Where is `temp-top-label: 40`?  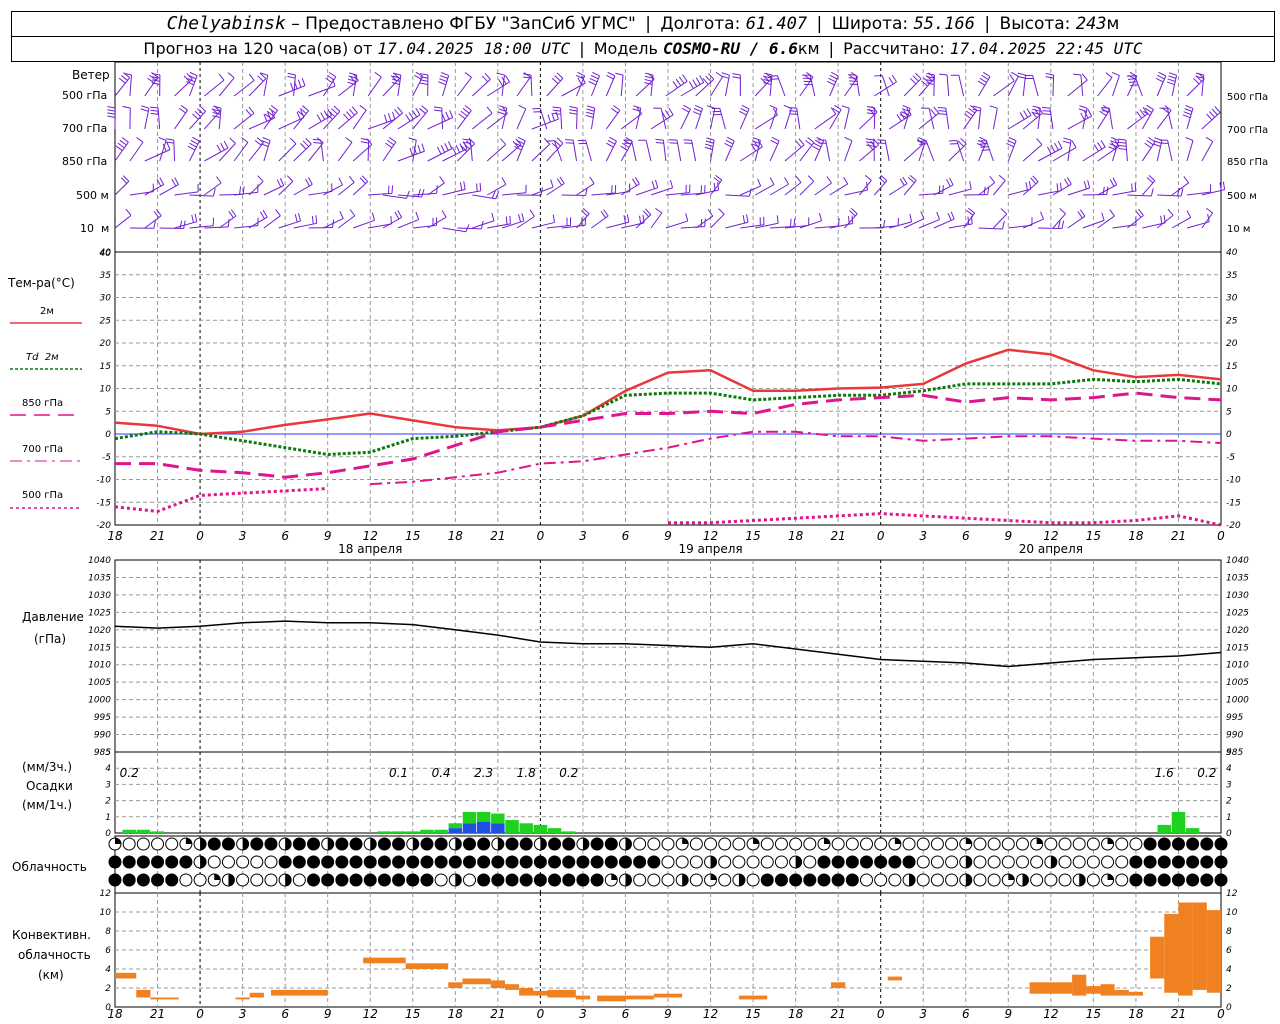
temp-top-label: 40 is located at coordinates (106, 254).